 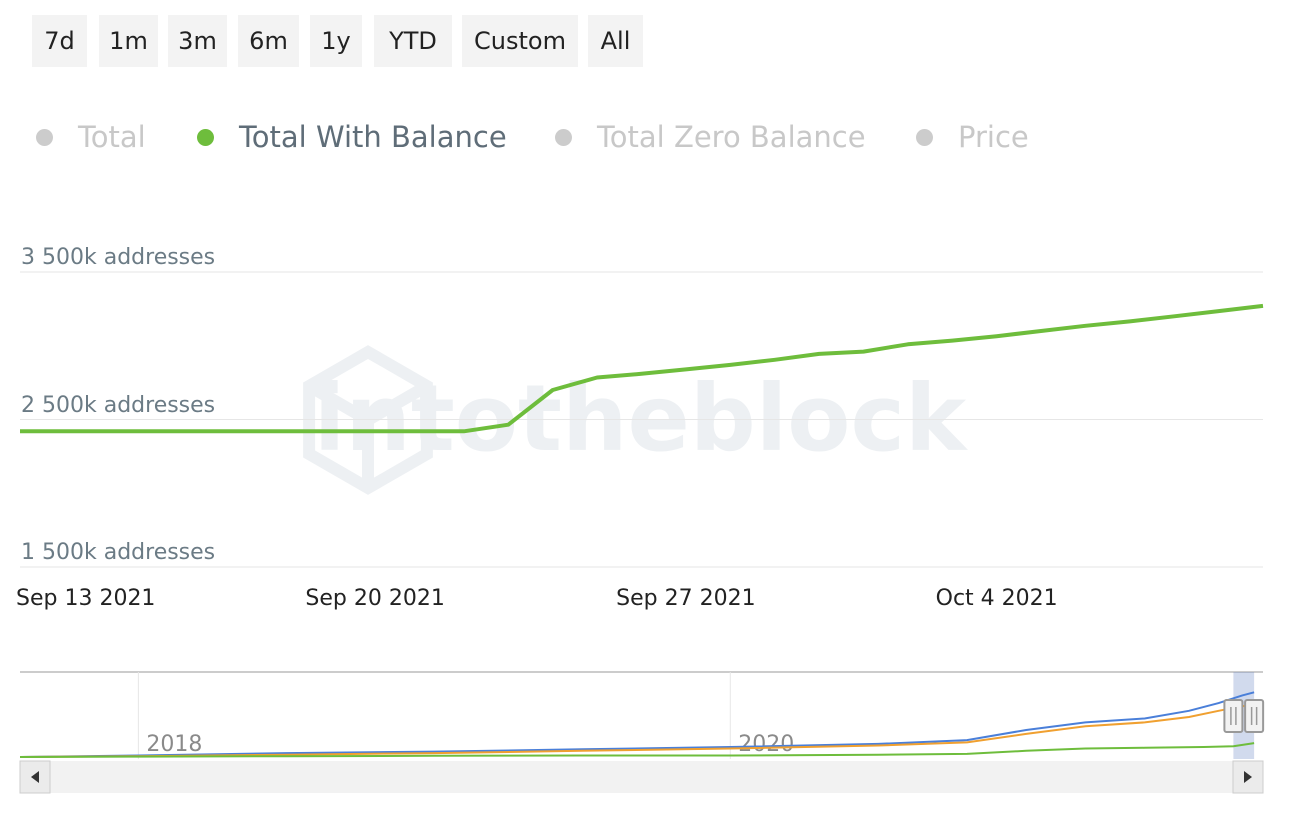 What do you see at coordinates (615, 41) in the screenshot?
I see `range-button-all: All` at bounding box center [615, 41].